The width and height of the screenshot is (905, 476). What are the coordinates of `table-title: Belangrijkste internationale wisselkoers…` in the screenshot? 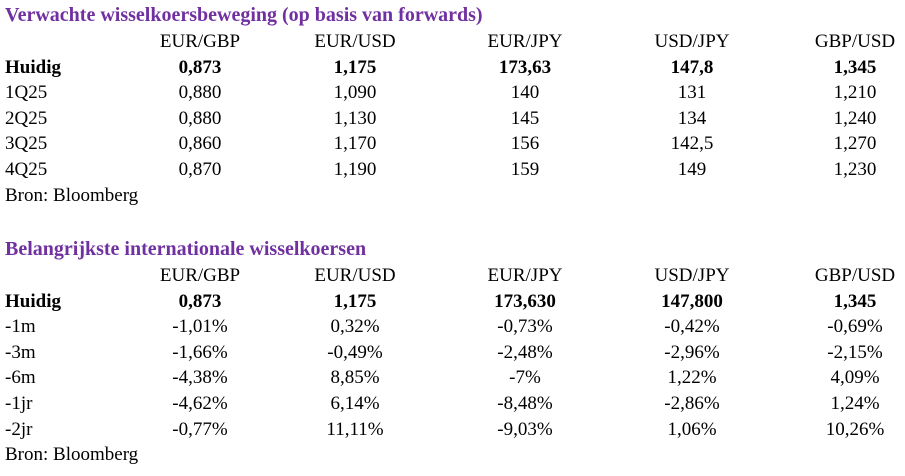 It's located at (186, 249).